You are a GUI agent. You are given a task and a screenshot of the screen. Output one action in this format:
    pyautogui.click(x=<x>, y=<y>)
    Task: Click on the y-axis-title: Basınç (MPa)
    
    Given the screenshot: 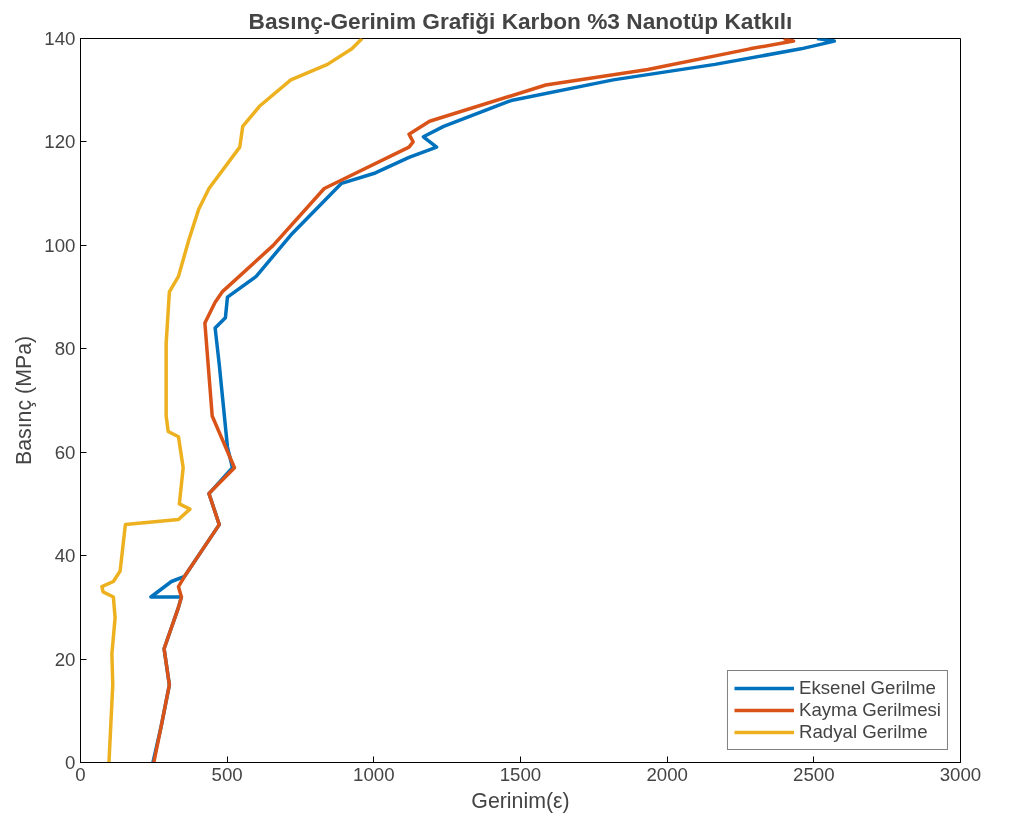 What is the action you would take?
    pyautogui.click(x=24, y=400)
    